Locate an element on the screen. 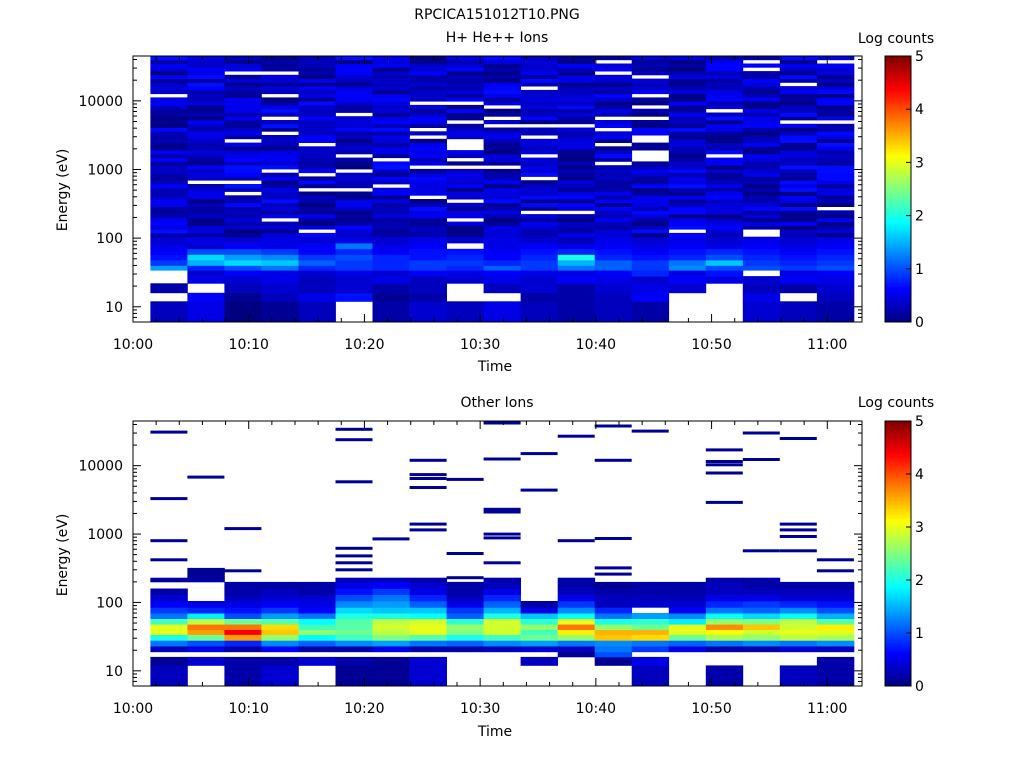 The image size is (1024, 768). colorbar-frame is located at coordinates (898, 189).